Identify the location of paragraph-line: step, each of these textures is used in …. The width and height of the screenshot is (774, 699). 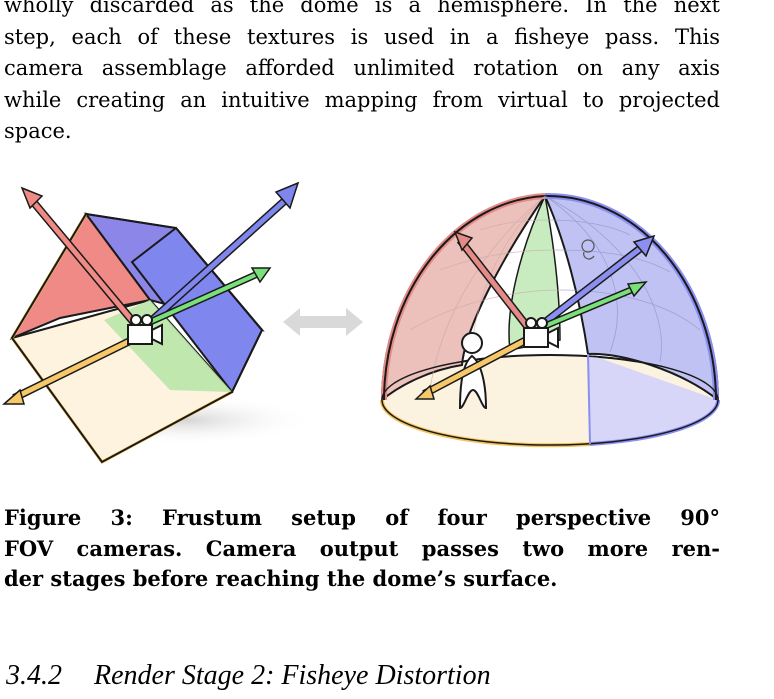
(362, 36).